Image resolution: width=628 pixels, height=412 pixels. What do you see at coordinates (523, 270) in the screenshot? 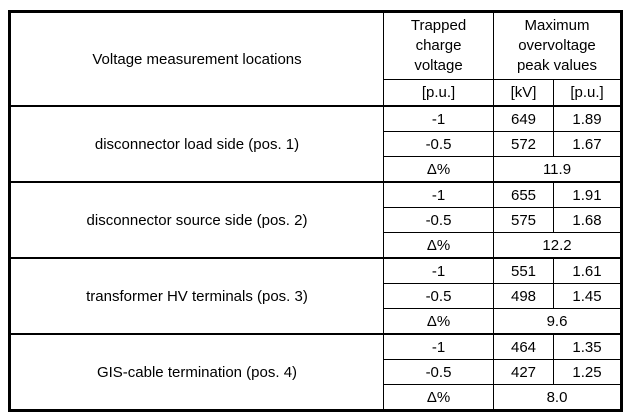
I see `kv-value-cell: 551` at bounding box center [523, 270].